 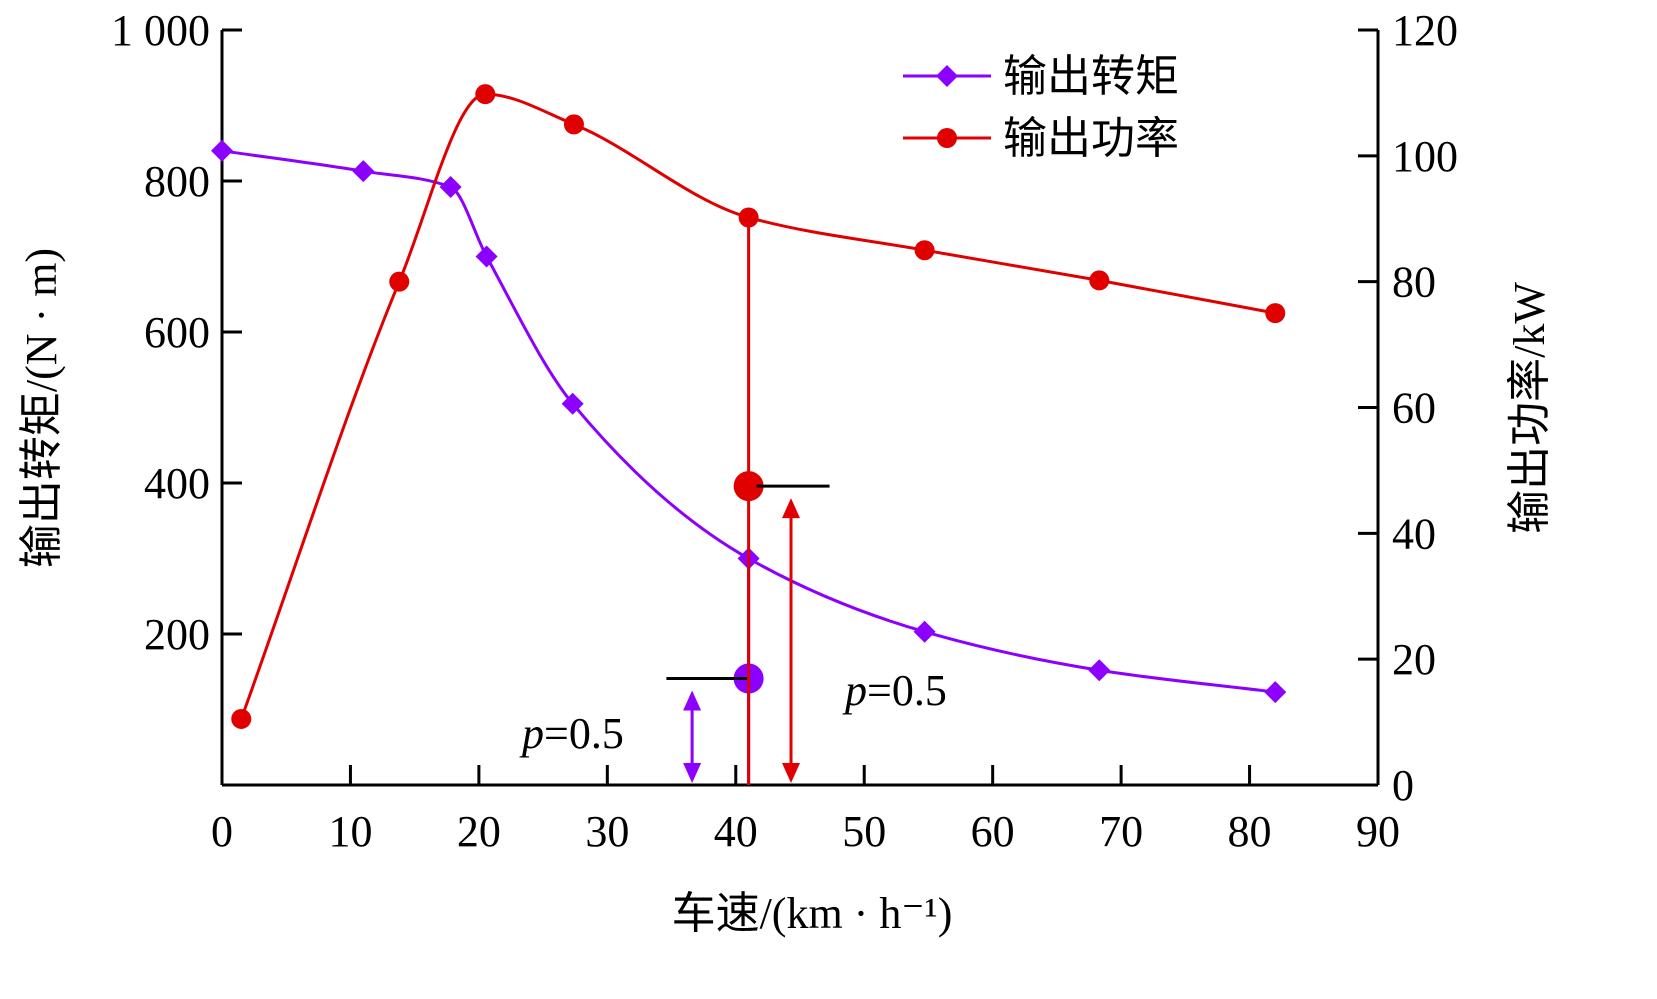 What do you see at coordinates (1121, 831) in the screenshot?
I see `x-tick-label: 70` at bounding box center [1121, 831].